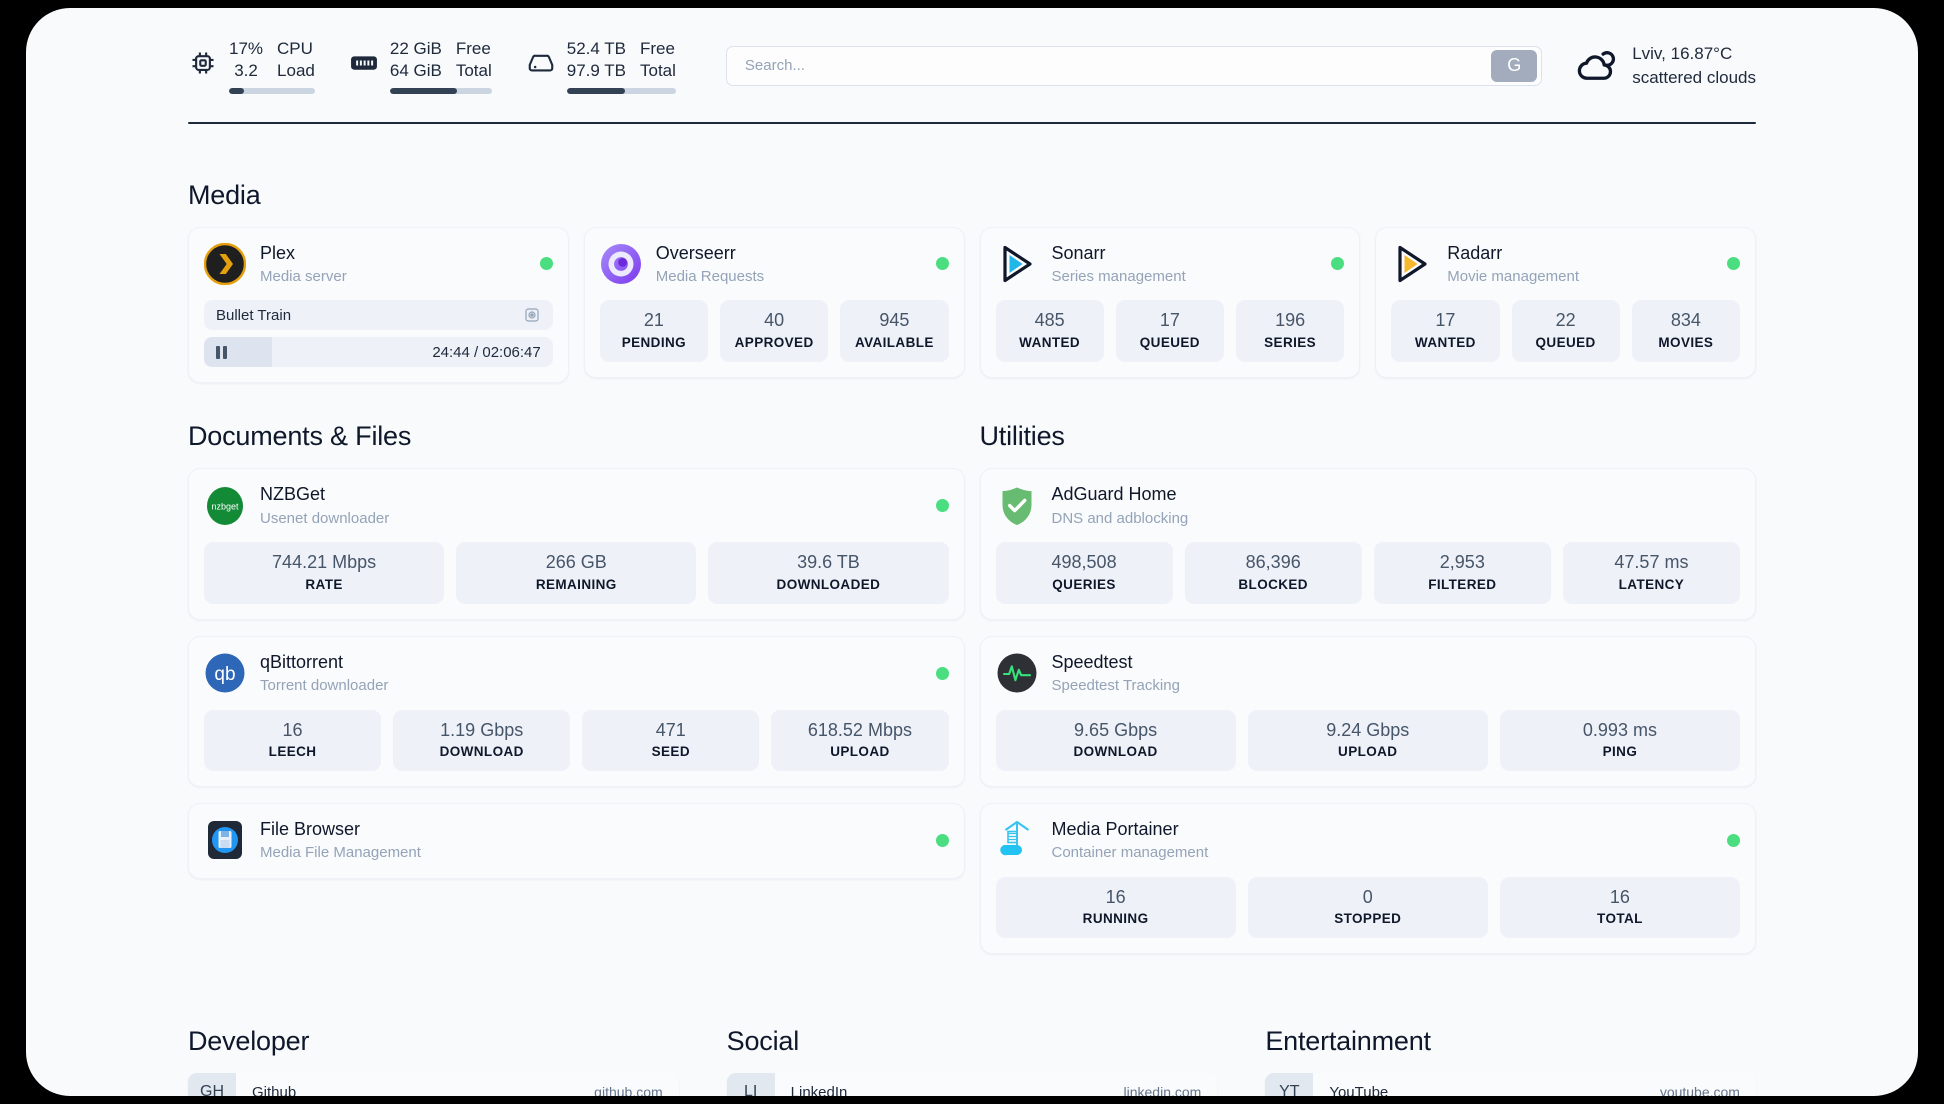 The width and height of the screenshot is (1944, 1104). I want to click on stat-tile: 86,396 BLOCKED, so click(1273, 573).